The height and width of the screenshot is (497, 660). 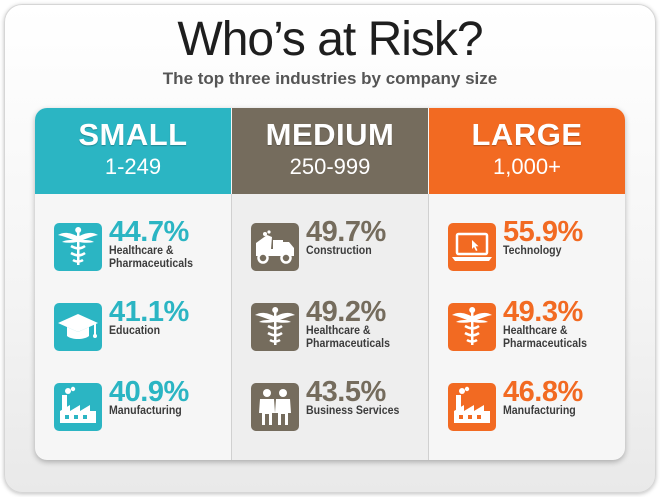 I want to click on page-title: Who’s at Risk?, so click(x=330, y=39).